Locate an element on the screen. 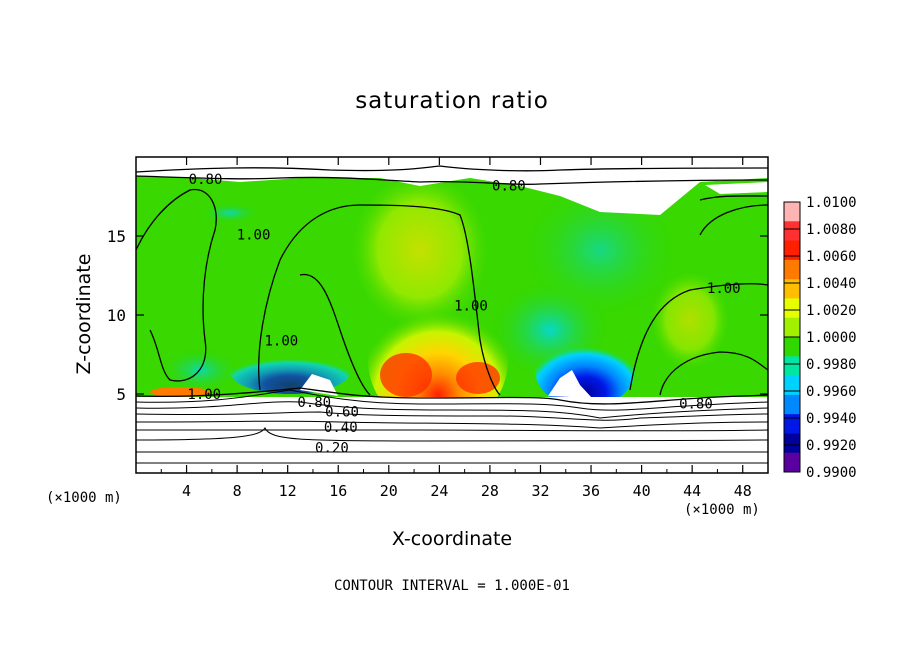 The image size is (904, 654). colorbar-label: 0.9960 is located at coordinates (831, 392).